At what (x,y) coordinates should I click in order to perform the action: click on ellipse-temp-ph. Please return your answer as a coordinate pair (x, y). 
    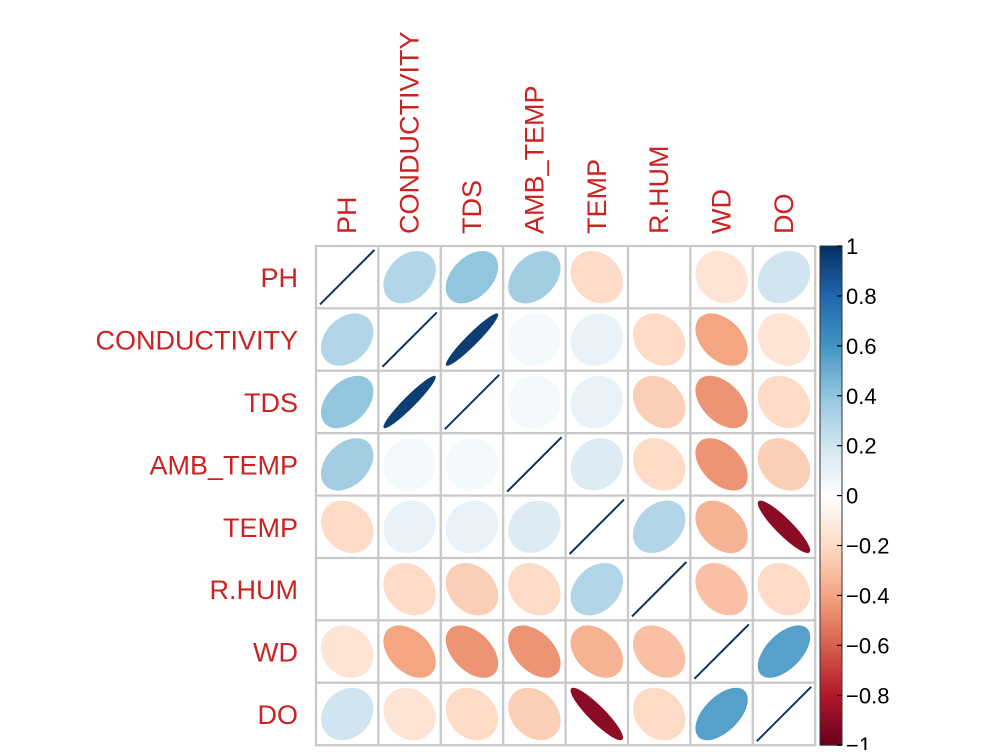
    Looking at the image, I should click on (347, 526).